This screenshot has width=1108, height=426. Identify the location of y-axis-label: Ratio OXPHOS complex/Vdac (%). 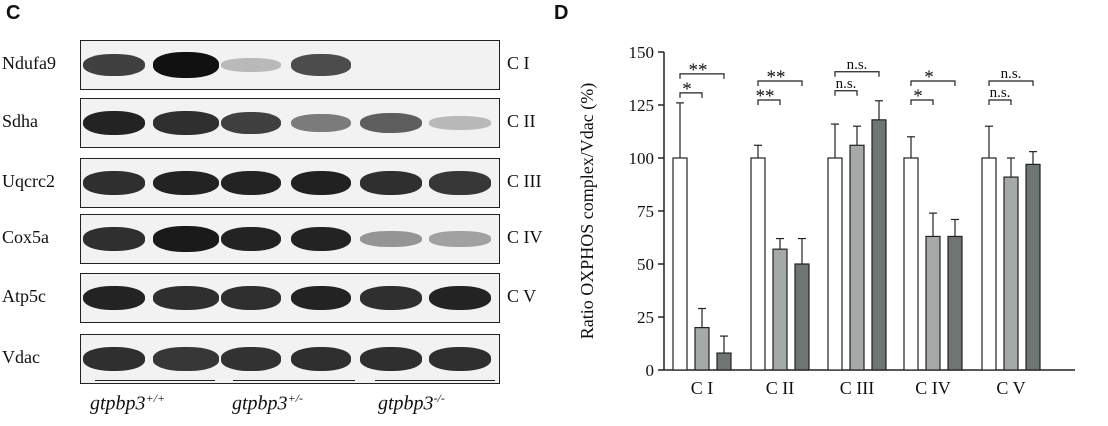
(587, 211).